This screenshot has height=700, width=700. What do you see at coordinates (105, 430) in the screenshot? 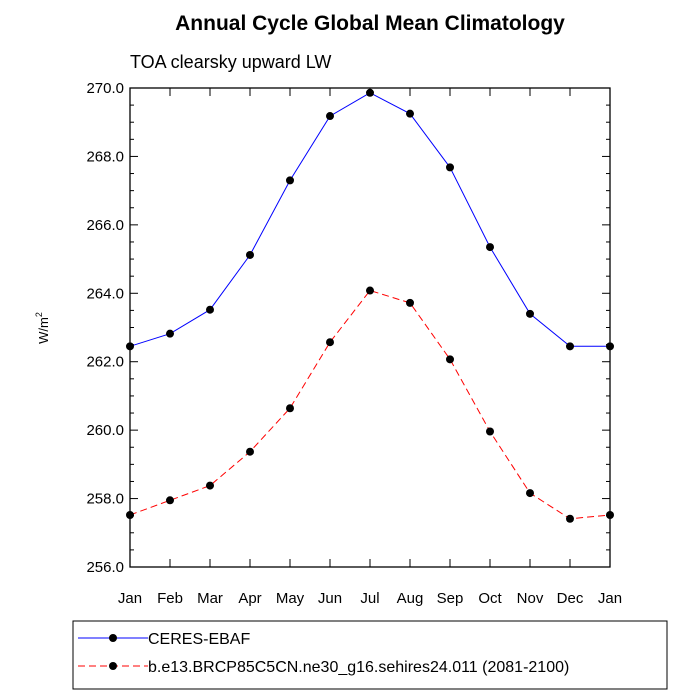
I see `y-tick-label: 260.0` at bounding box center [105, 430].